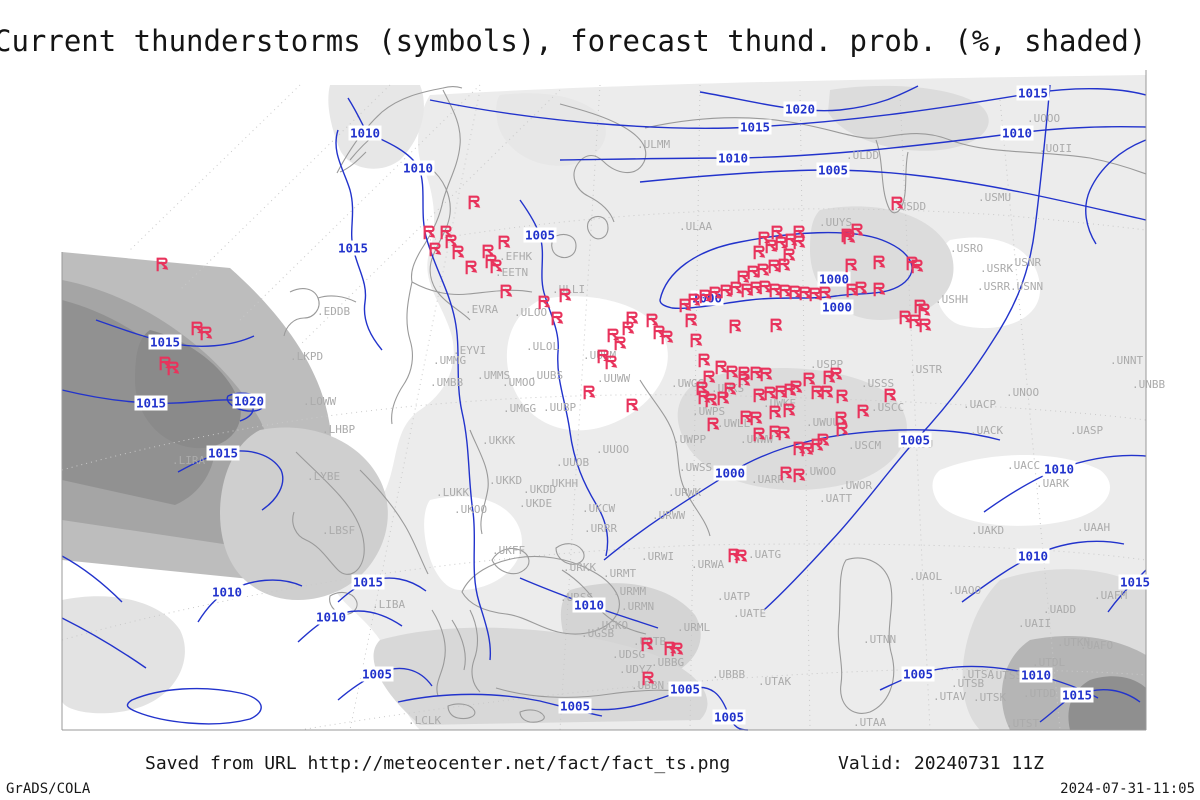  What do you see at coordinates (733, 596) in the screenshot?
I see `station-id-label: .UATP` at bounding box center [733, 596].